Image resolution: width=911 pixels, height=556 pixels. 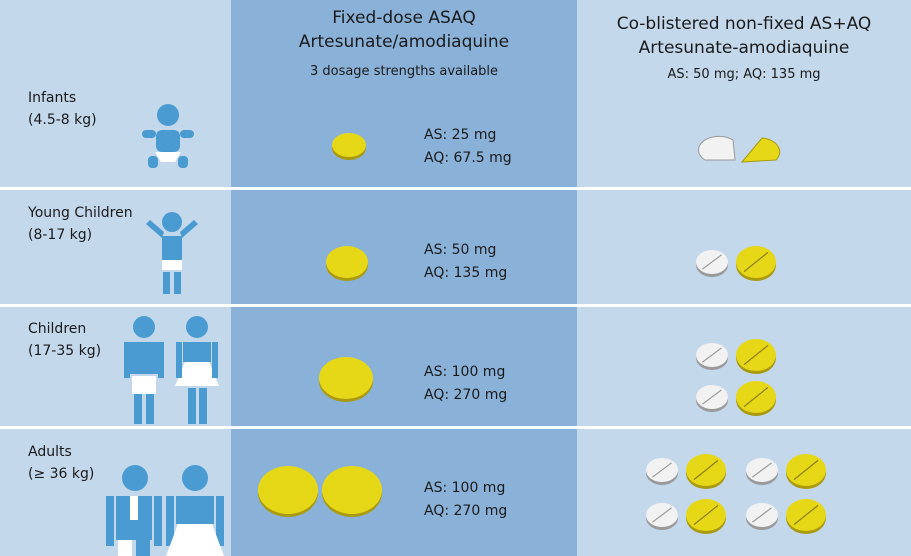 I want to click on person-icons, so click(x=165, y=330).